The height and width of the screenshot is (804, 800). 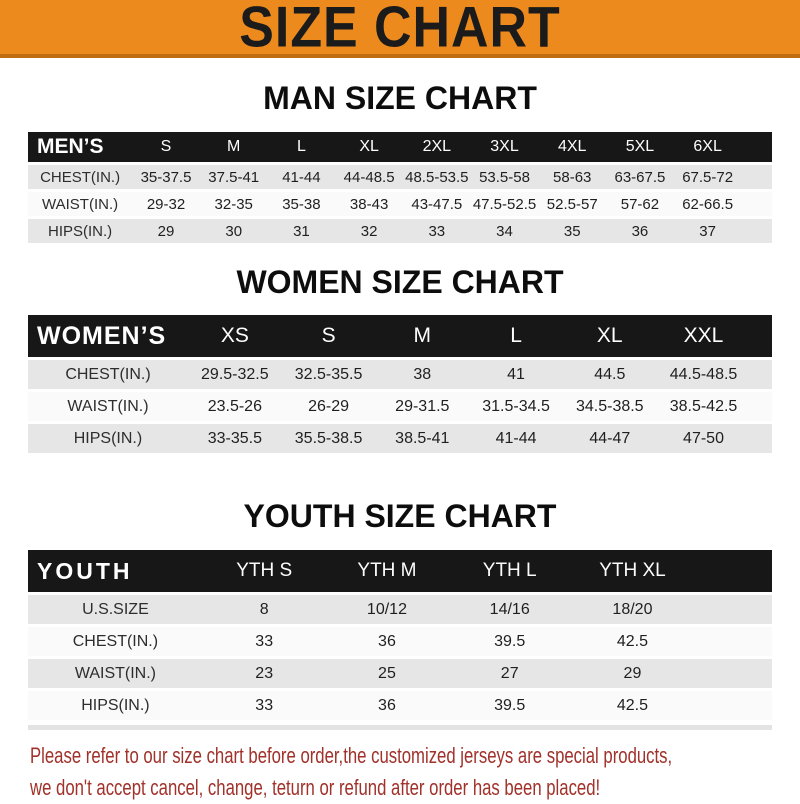 What do you see at coordinates (572, 147) in the screenshot?
I see `column-header: 4XL` at bounding box center [572, 147].